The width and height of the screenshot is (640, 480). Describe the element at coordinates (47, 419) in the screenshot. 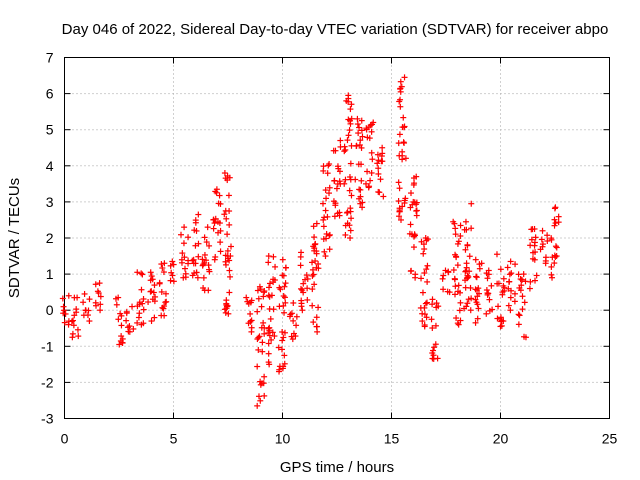

I see `y-tick-label: -3` at that location.